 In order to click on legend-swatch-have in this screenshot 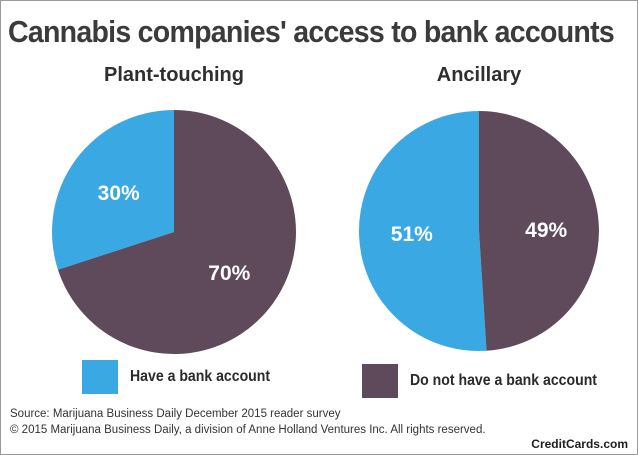, I will do `click(100, 377)`.